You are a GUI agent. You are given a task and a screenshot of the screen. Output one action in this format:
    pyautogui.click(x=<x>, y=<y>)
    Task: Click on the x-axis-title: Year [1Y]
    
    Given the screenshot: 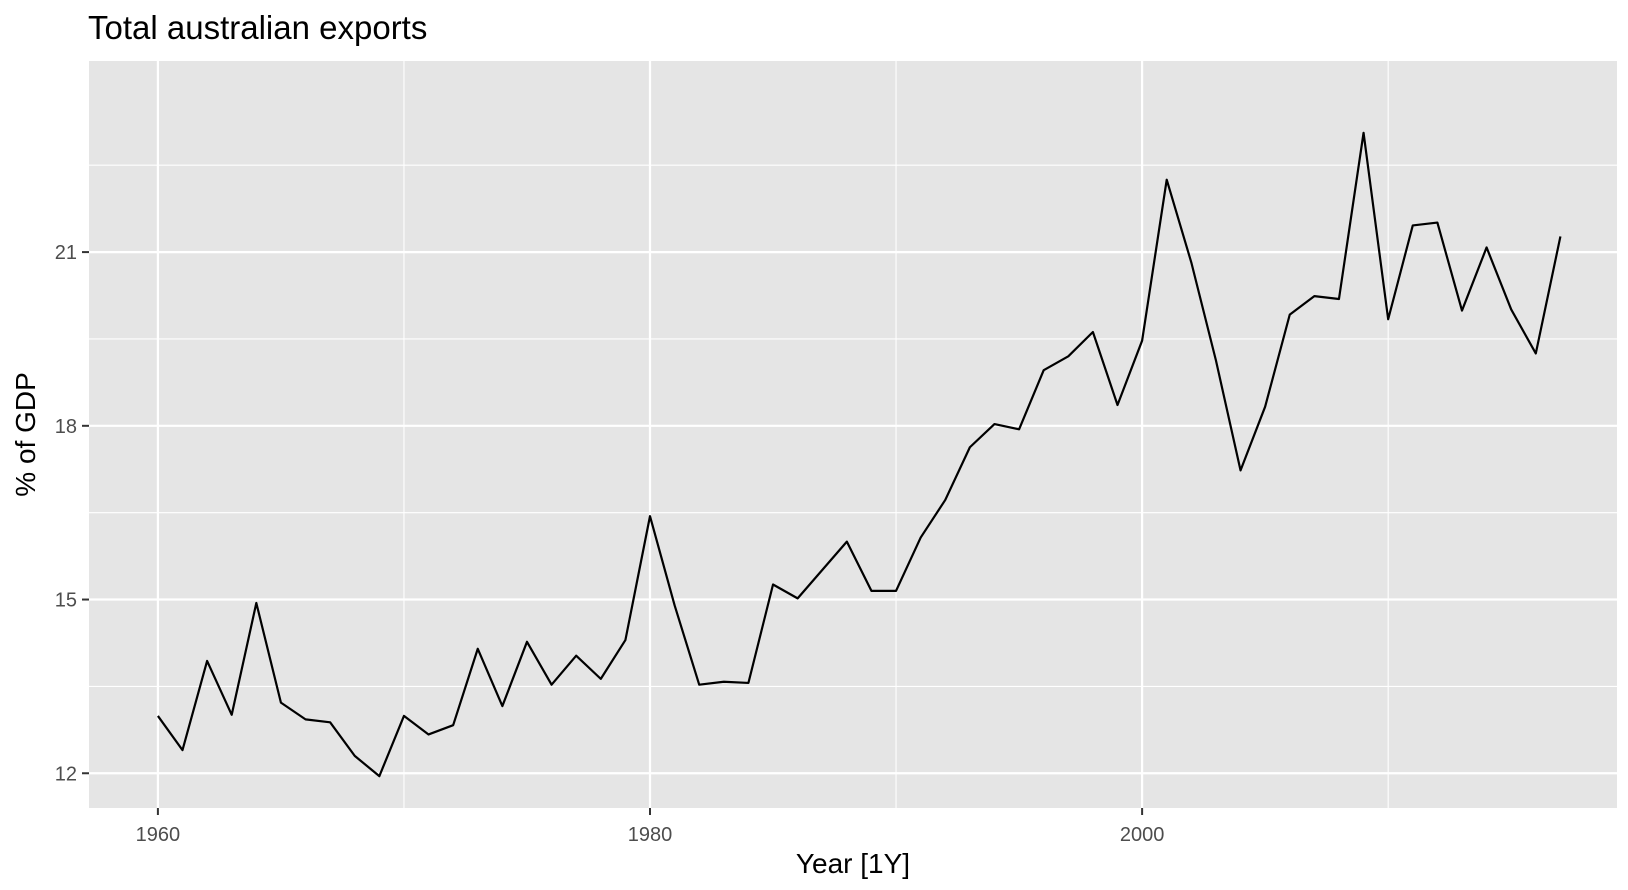 What is the action you would take?
    pyautogui.click(x=853, y=863)
    